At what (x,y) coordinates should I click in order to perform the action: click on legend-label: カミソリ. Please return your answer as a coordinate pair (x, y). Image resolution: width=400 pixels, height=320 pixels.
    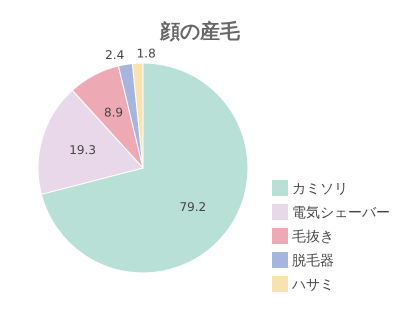
    Looking at the image, I should click on (320, 189).